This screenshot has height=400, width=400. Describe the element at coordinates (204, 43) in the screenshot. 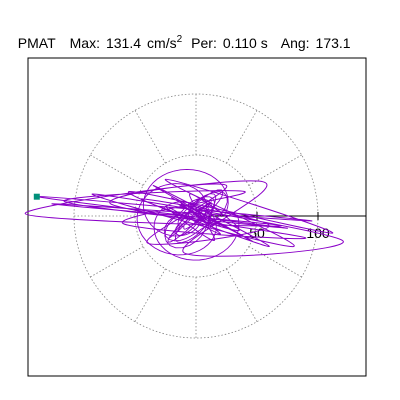

I see `period-label: Per:` at that location.